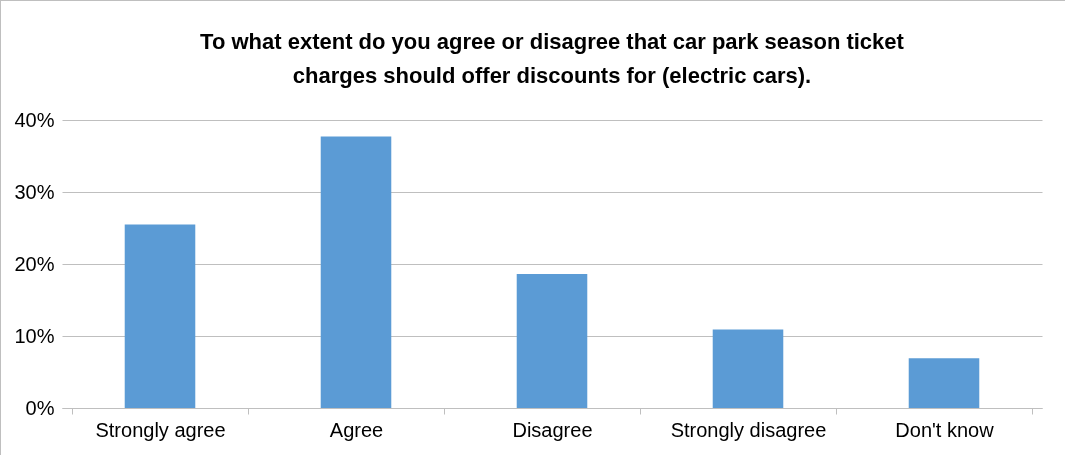 The image size is (1067, 457). What do you see at coordinates (945, 429) in the screenshot?
I see `x-tick-label: Don't know` at bounding box center [945, 429].